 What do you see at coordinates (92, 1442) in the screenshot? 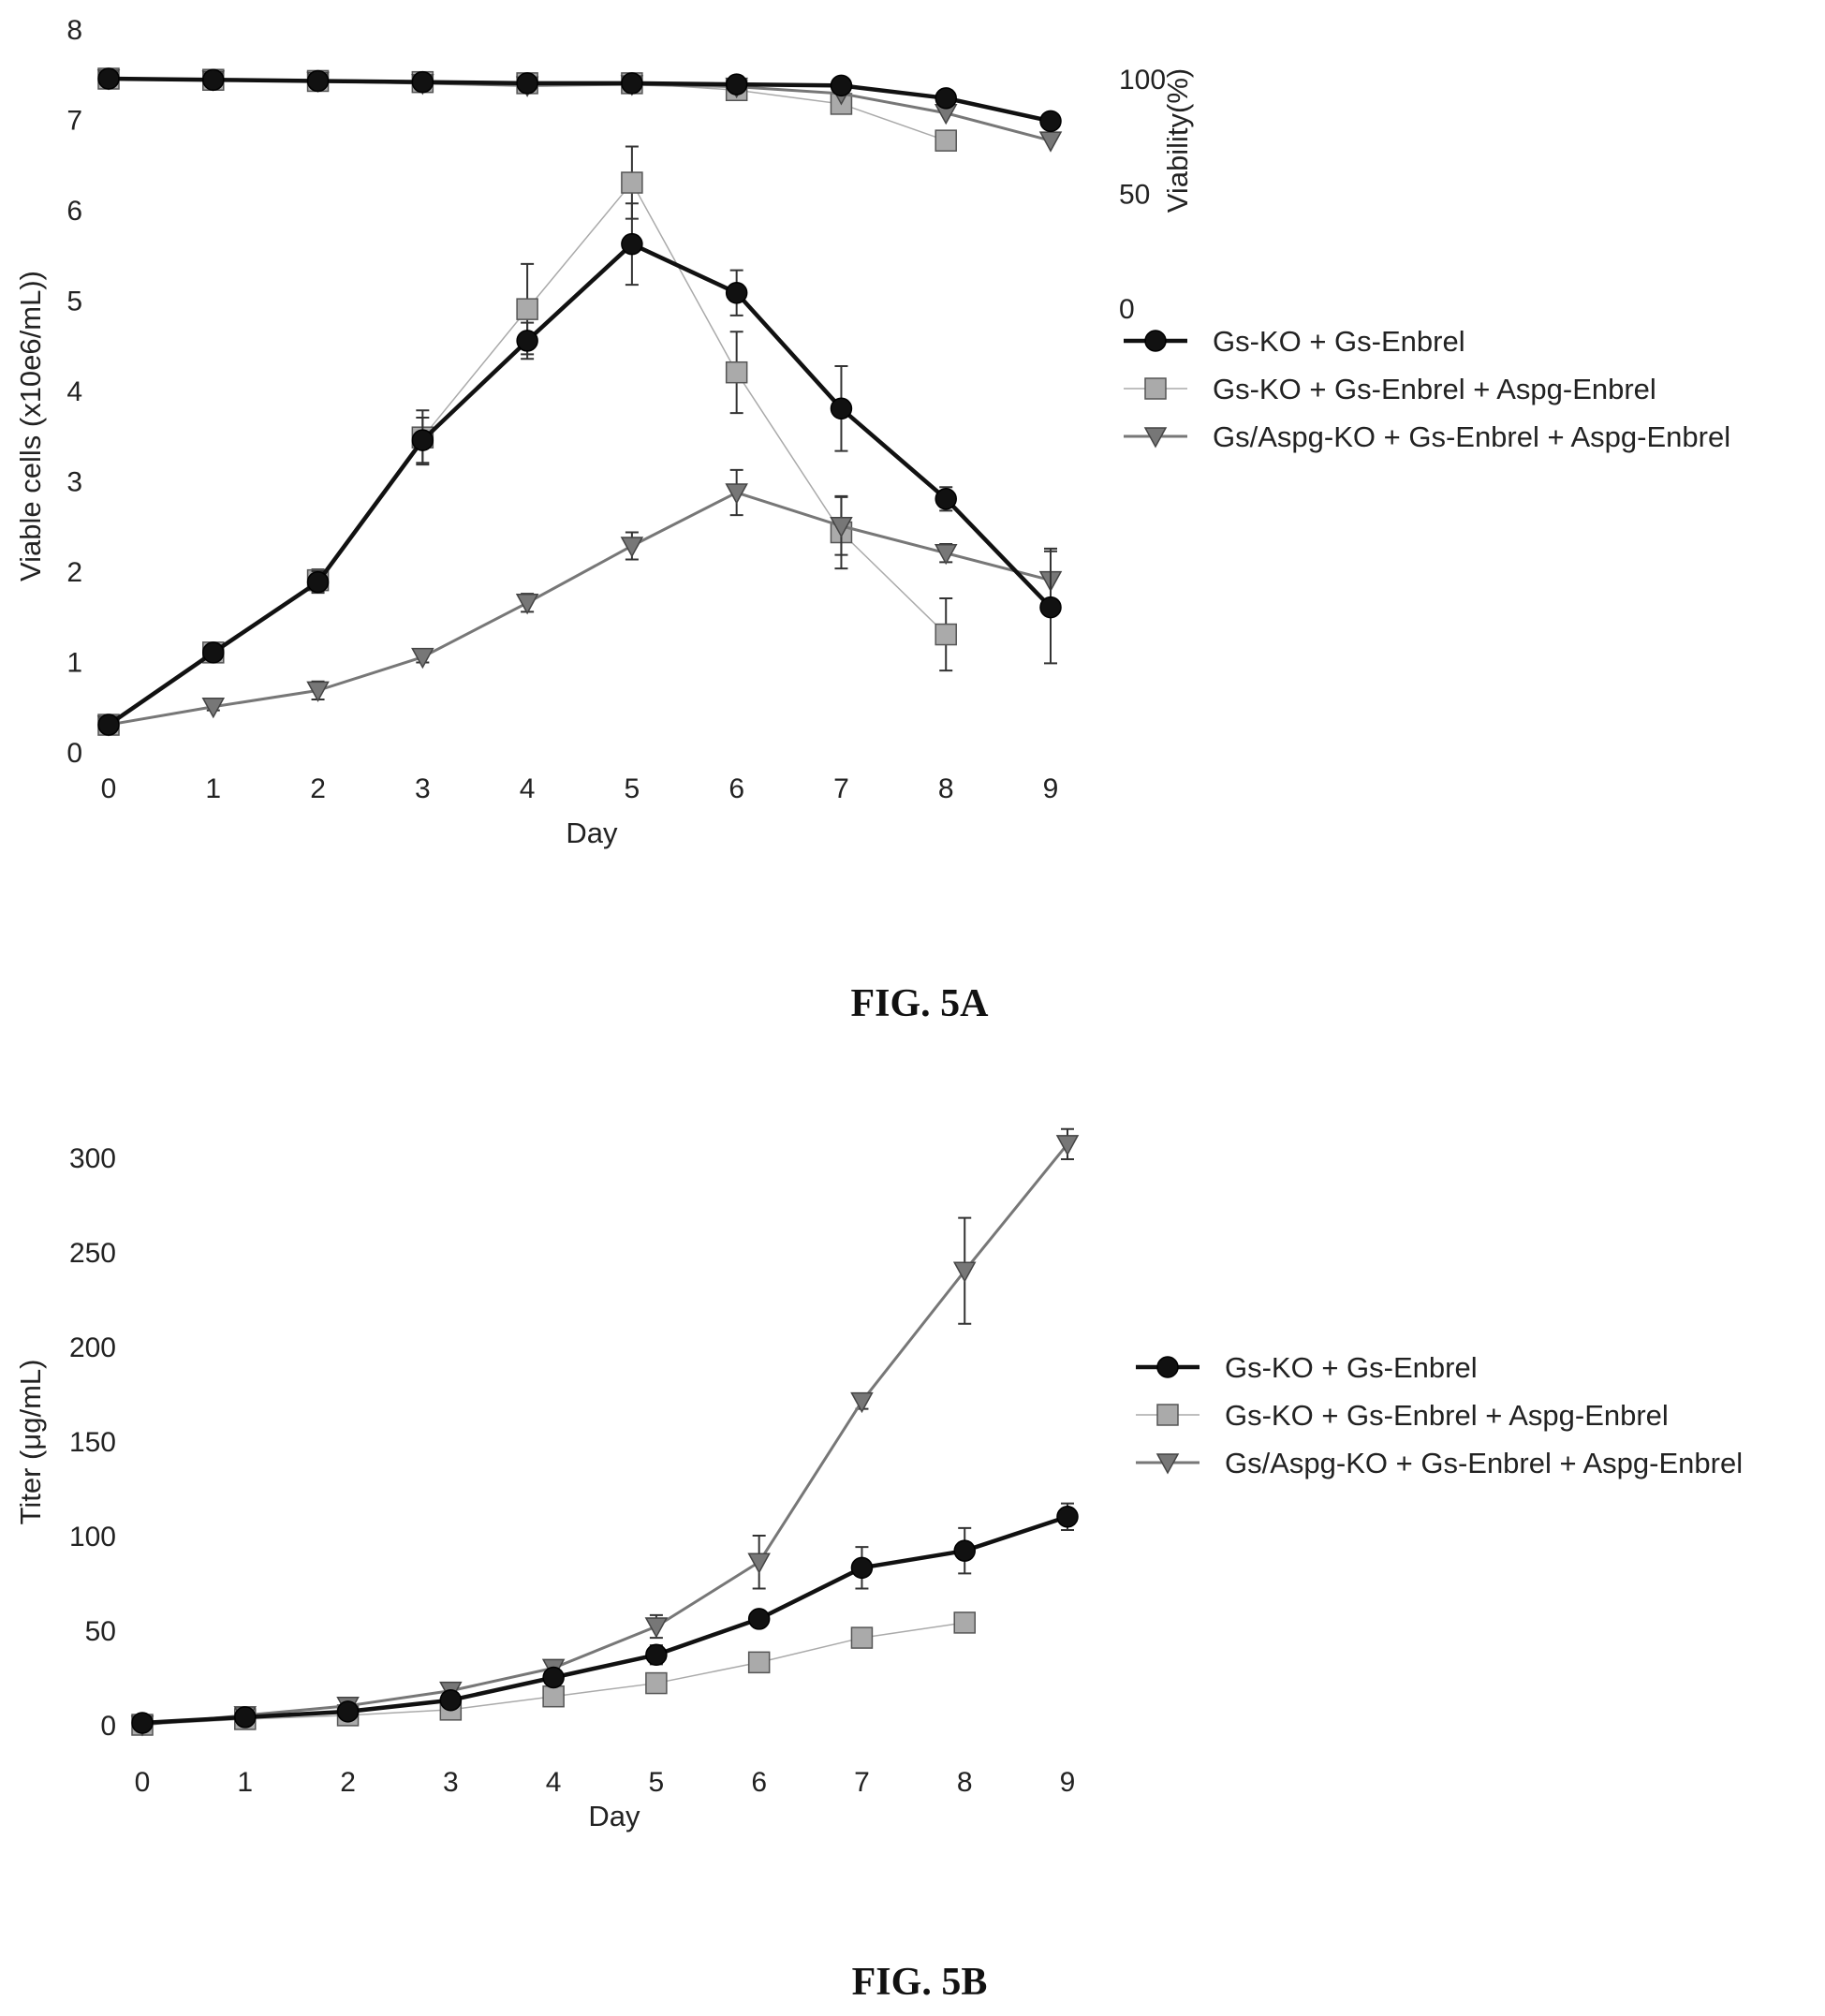
I see `y-tick-label: 150` at bounding box center [92, 1442].